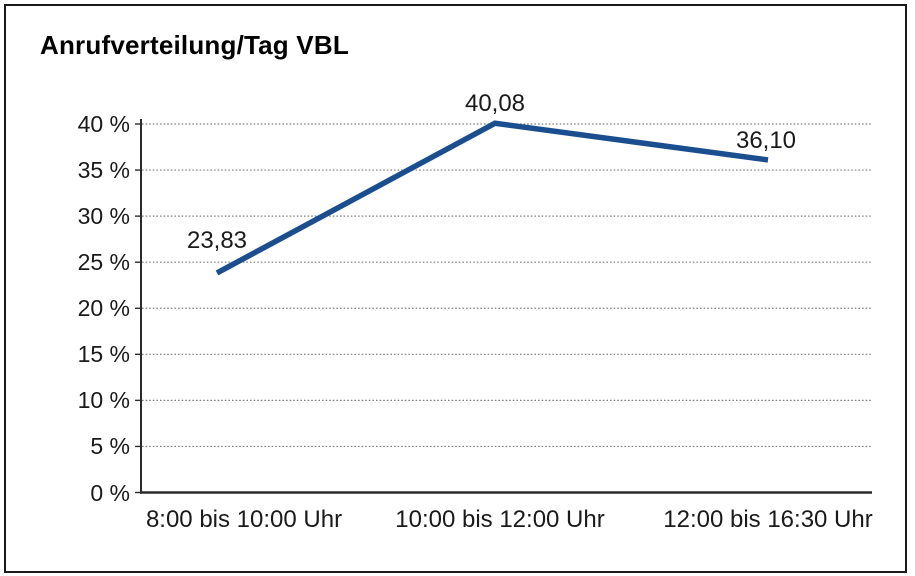  Describe the element at coordinates (217, 240) in the screenshot. I see `data-point-label: 23,83` at that location.